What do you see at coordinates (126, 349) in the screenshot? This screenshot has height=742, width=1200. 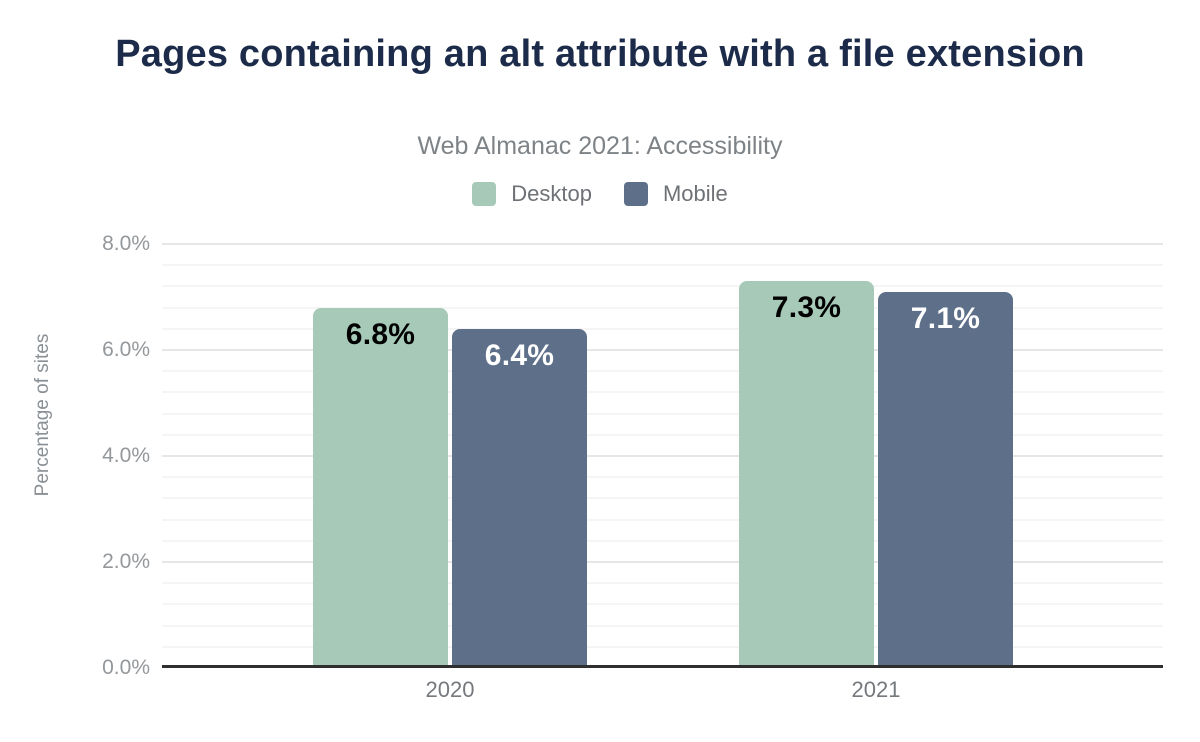 I see `y-axis-tick-label: 6.0%` at bounding box center [126, 349].